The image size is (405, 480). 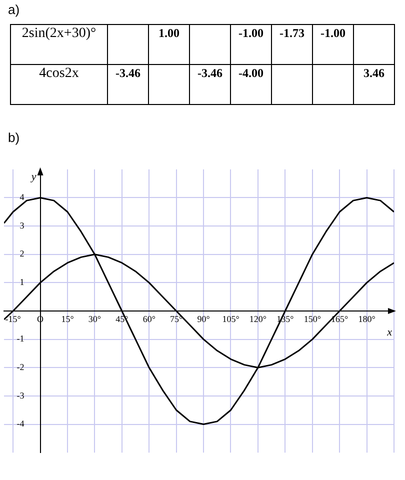 What do you see at coordinates (59, 33) in the screenshot?
I see `category-label: 2sin(2x+30)°` at bounding box center [59, 33].